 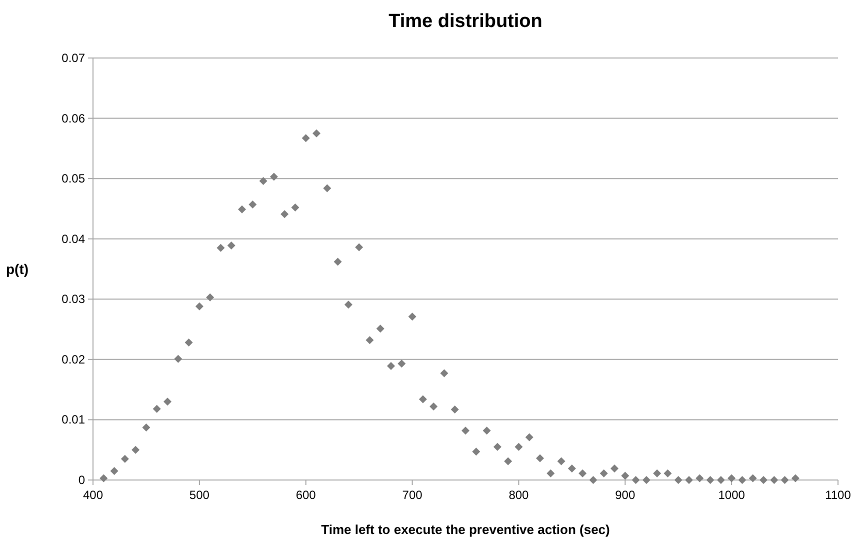 What do you see at coordinates (74, 239) in the screenshot?
I see `y-tick-label: 0.04` at bounding box center [74, 239].